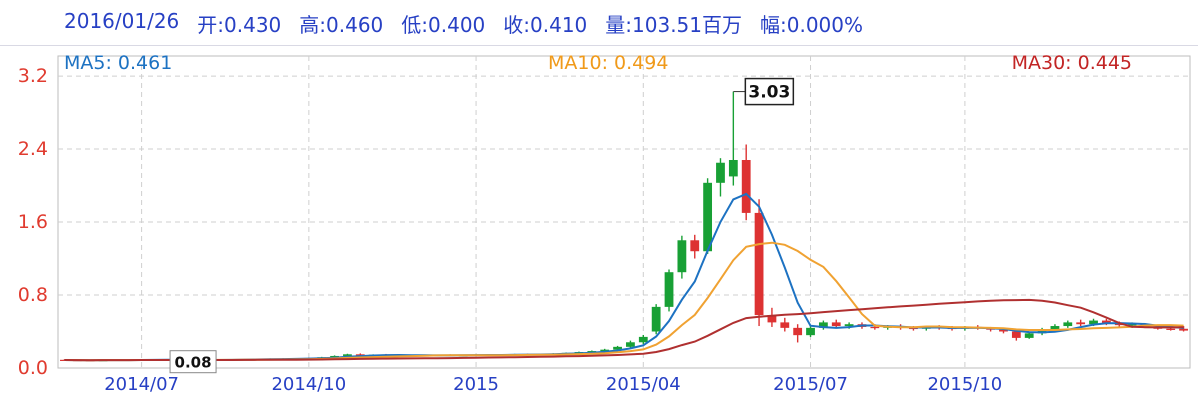  What do you see at coordinates (811, 25) in the screenshot?
I see `header-change: 幅:0.000%` at bounding box center [811, 25].